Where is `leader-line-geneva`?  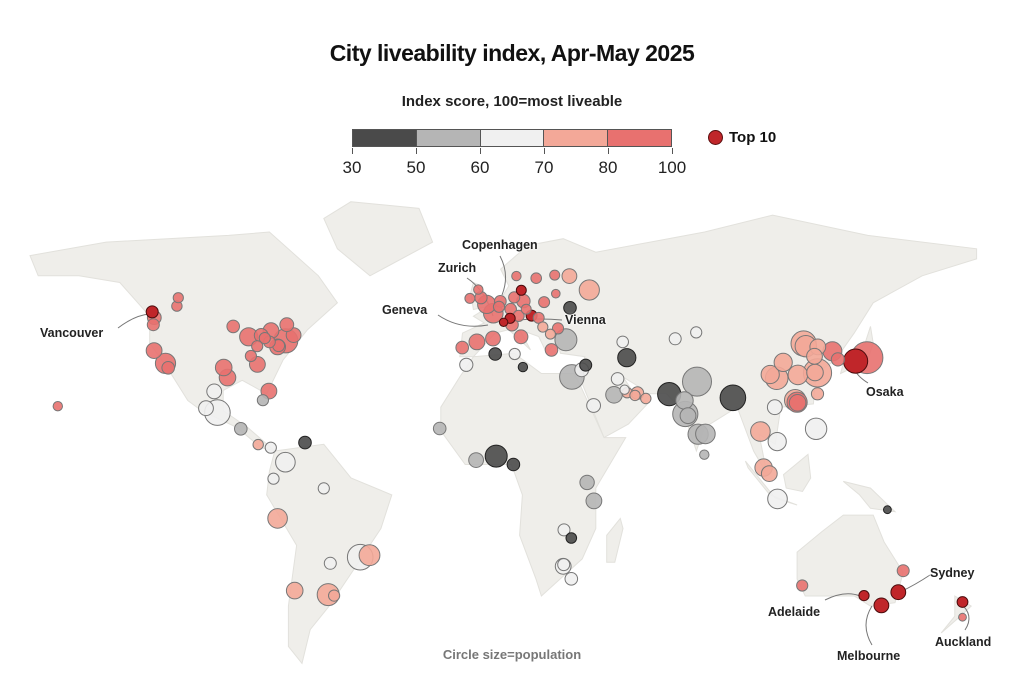 leader-line-geneva is located at coordinates (463, 320).